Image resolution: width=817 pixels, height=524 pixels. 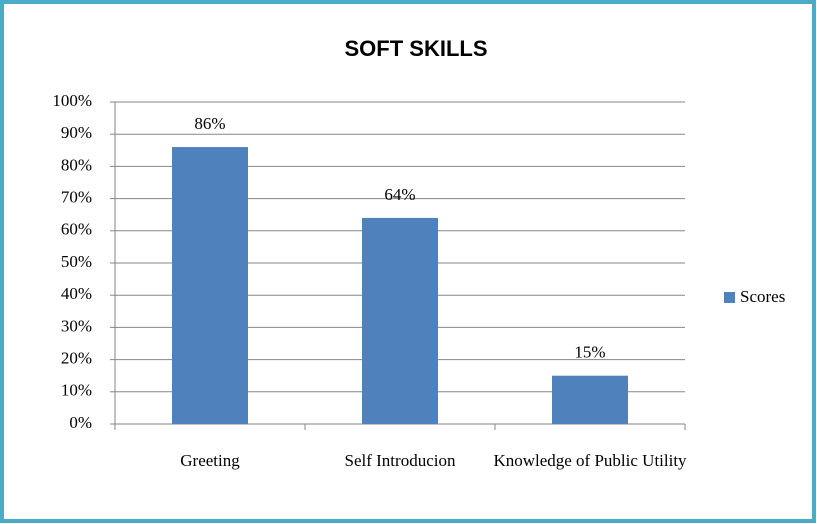 What do you see at coordinates (416, 48) in the screenshot?
I see `chart-title: SOFT SKILLS` at bounding box center [416, 48].